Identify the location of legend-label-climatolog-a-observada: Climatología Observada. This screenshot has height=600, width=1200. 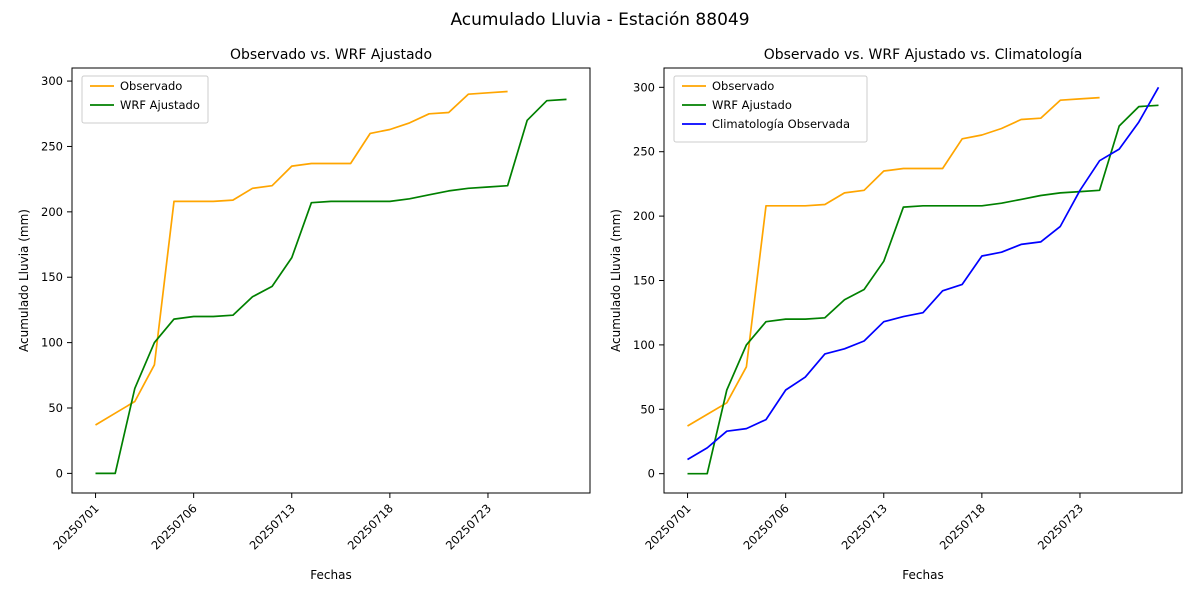
(781, 124).